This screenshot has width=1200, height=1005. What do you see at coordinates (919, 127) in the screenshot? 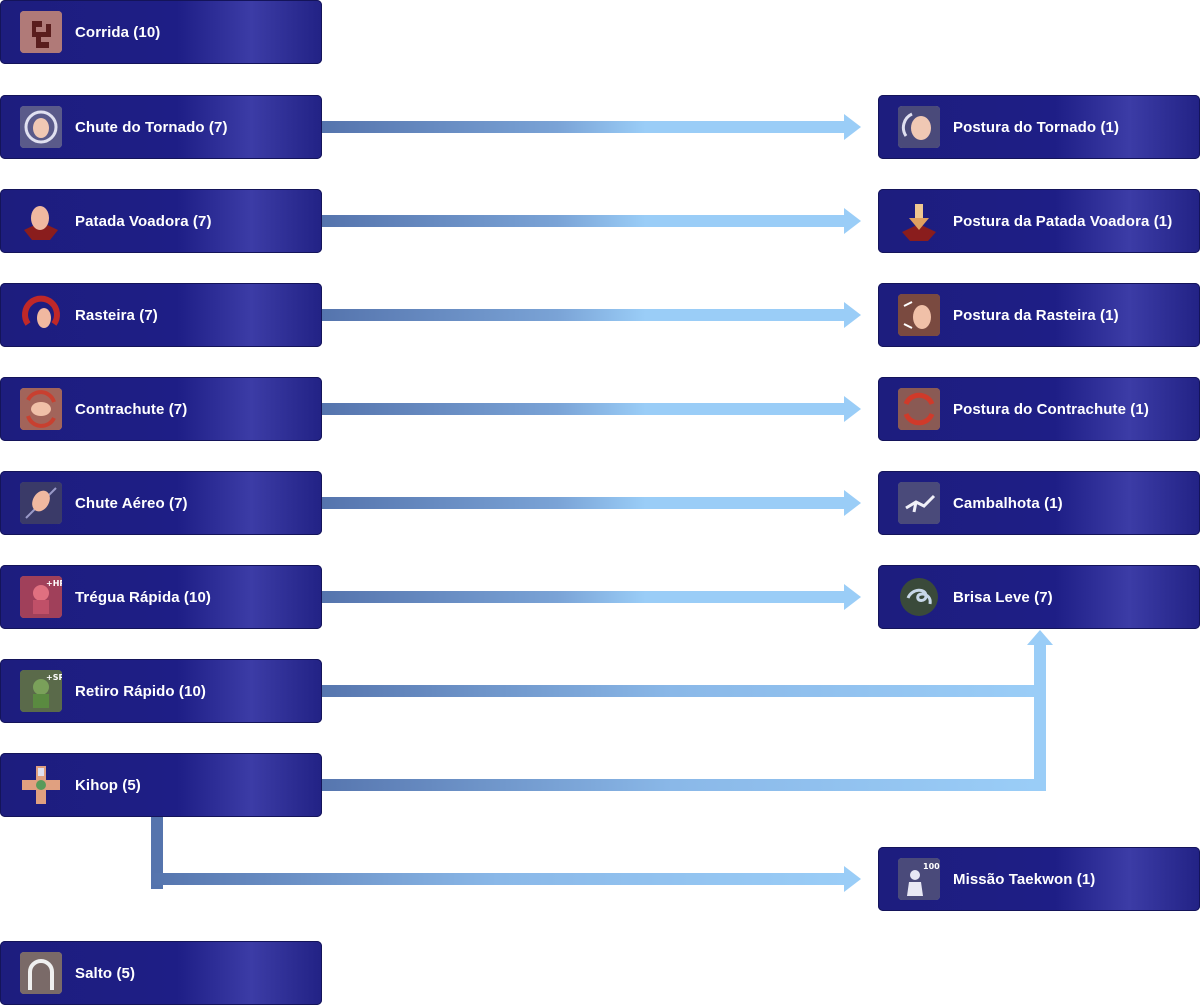
I see `tornado-stance-icon` at bounding box center [919, 127].